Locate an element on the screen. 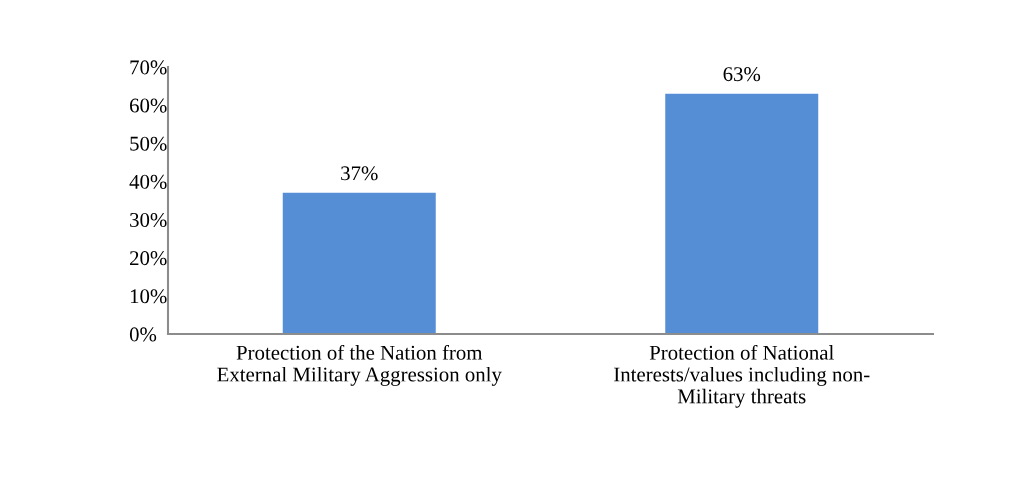  y-tick-label: 10% is located at coordinates (148, 296).